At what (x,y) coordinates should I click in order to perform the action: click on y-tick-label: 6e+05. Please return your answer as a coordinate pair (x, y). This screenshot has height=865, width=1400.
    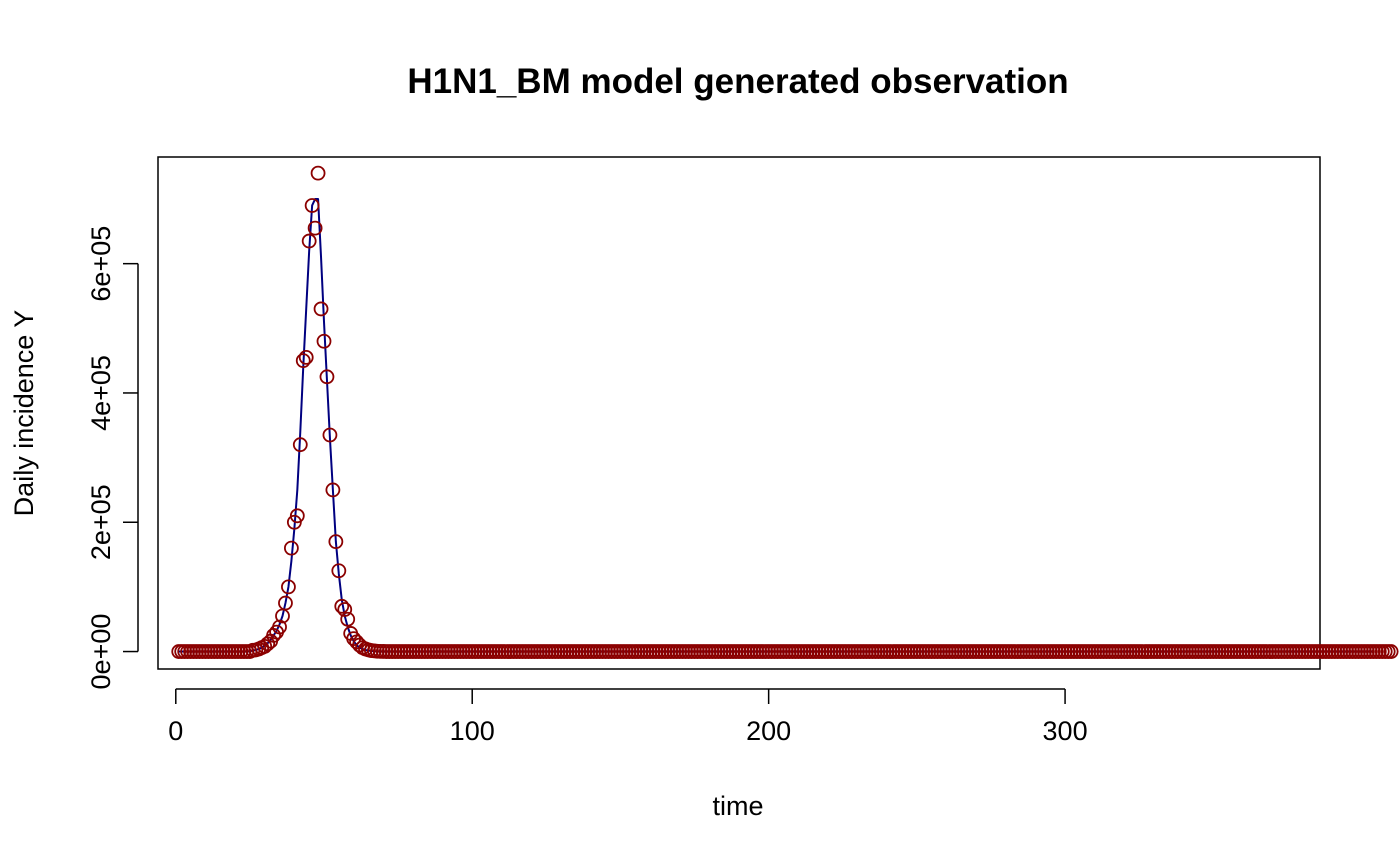
    Looking at the image, I should click on (101, 264).